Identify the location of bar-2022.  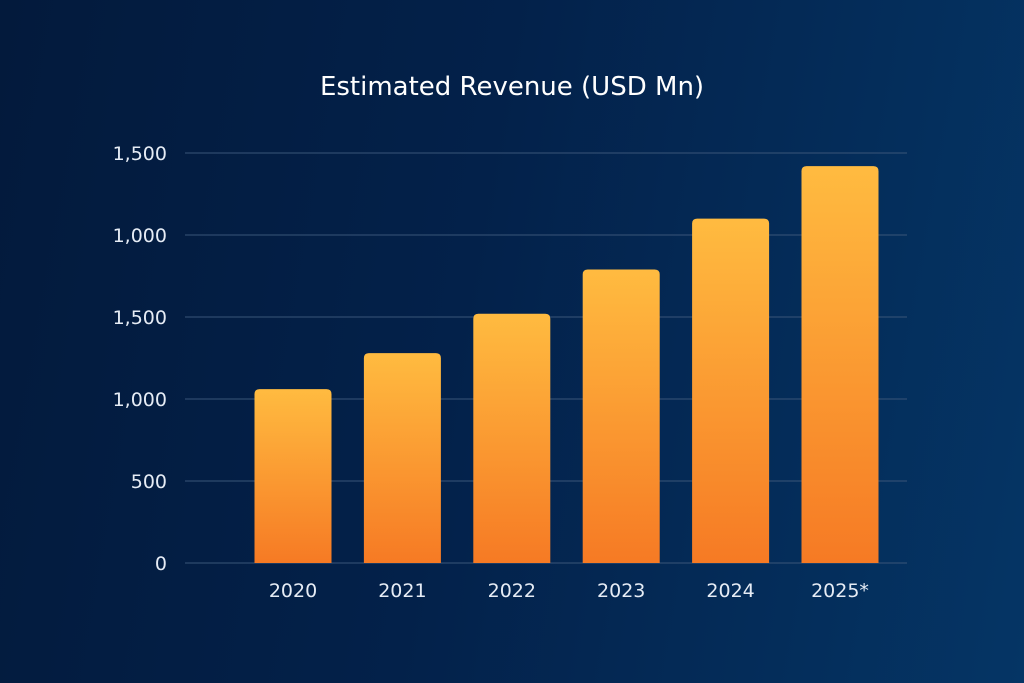
(512, 438).